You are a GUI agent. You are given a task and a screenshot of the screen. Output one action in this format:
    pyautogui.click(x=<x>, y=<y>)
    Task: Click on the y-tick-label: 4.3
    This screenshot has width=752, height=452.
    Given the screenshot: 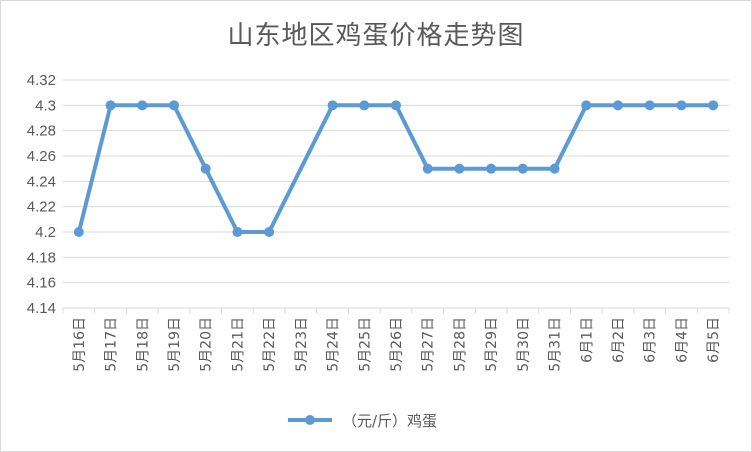 What is the action you would take?
    pyautogui.click(x=45, y=105)
    